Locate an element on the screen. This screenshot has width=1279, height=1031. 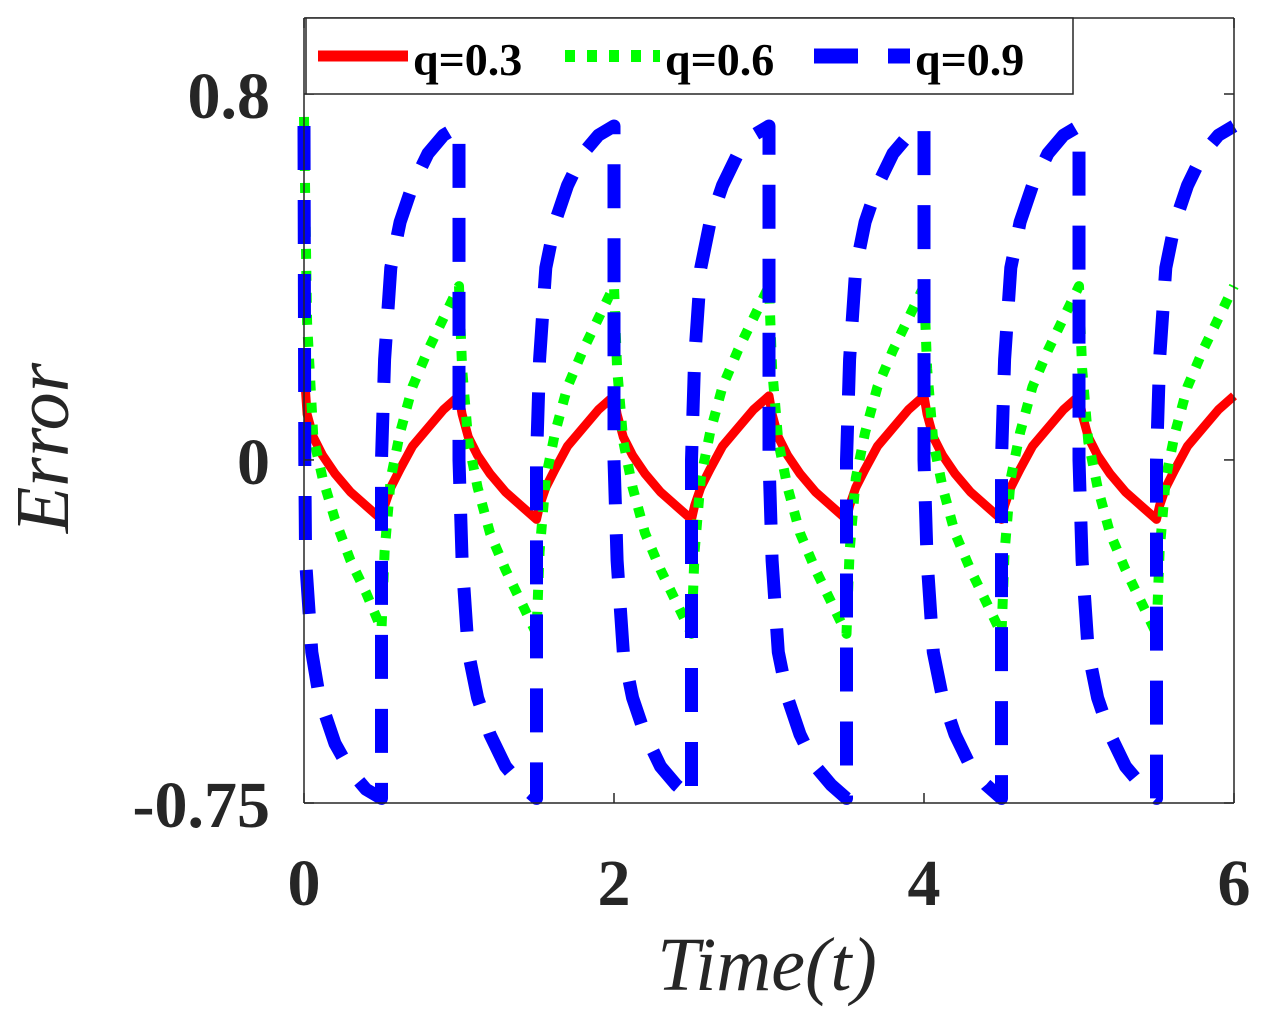
y-axis-title: Error is located at coordinates (43, 448).